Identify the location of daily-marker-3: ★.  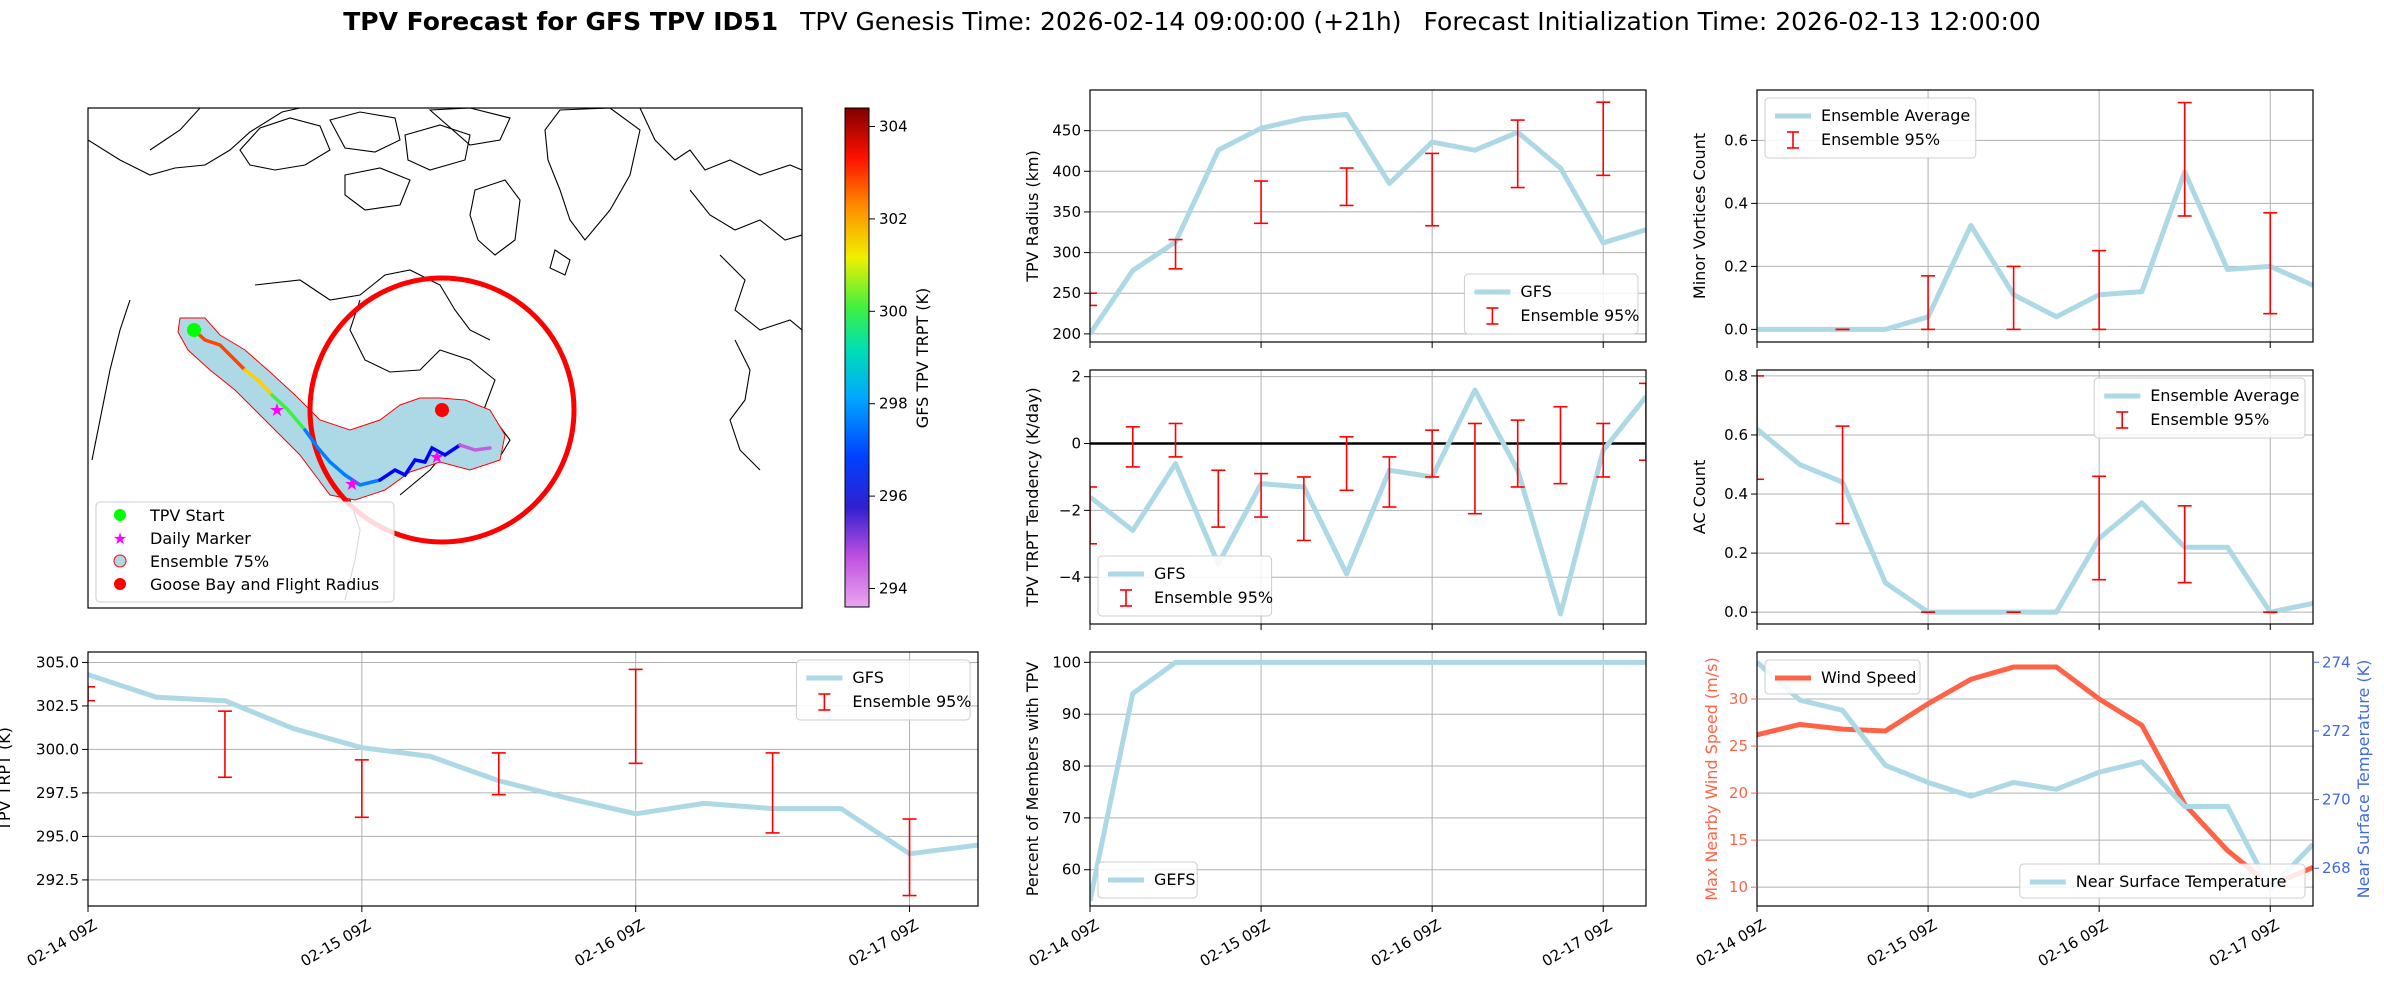
(437, 457).